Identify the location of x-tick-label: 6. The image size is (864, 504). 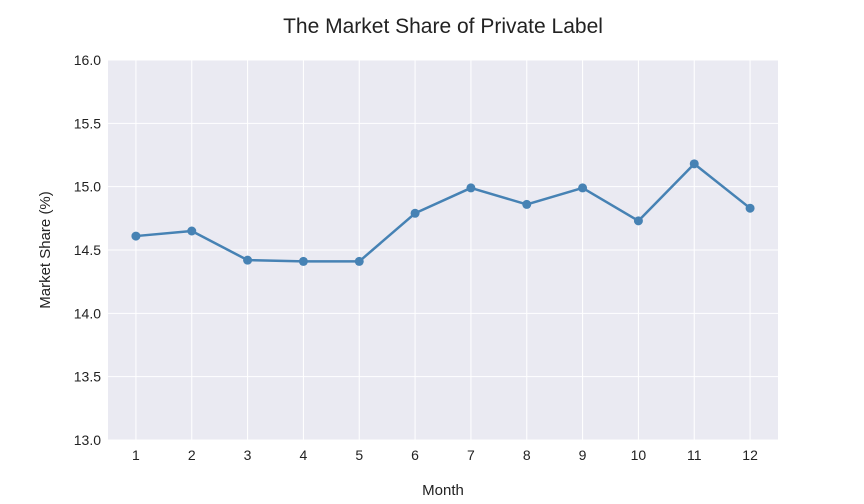
(415, 455).